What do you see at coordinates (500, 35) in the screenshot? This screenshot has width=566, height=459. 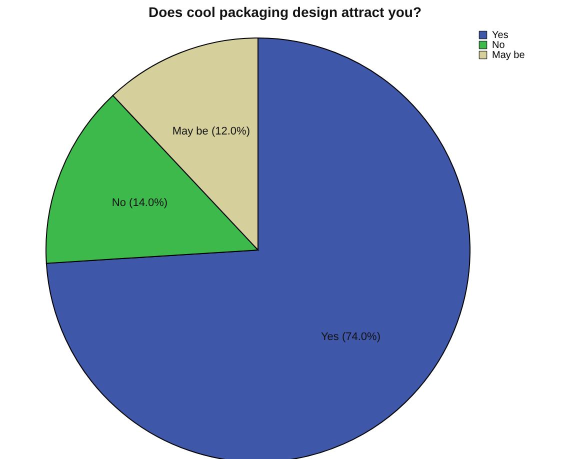 I see `legend-label: Yes` at bounding box center [500, 35].